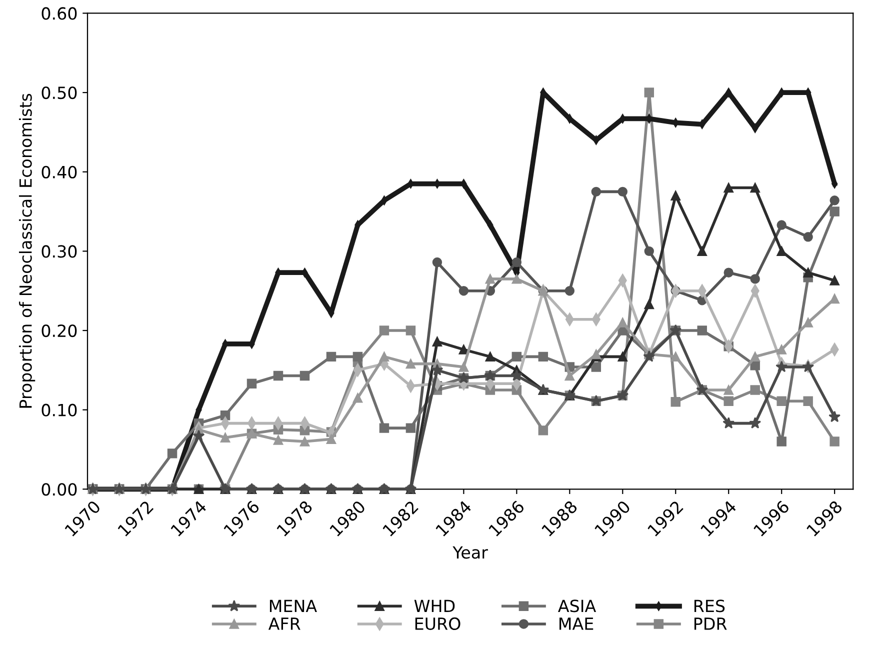  I want to click on y-tick-label: 0.30, so click(59, 251).